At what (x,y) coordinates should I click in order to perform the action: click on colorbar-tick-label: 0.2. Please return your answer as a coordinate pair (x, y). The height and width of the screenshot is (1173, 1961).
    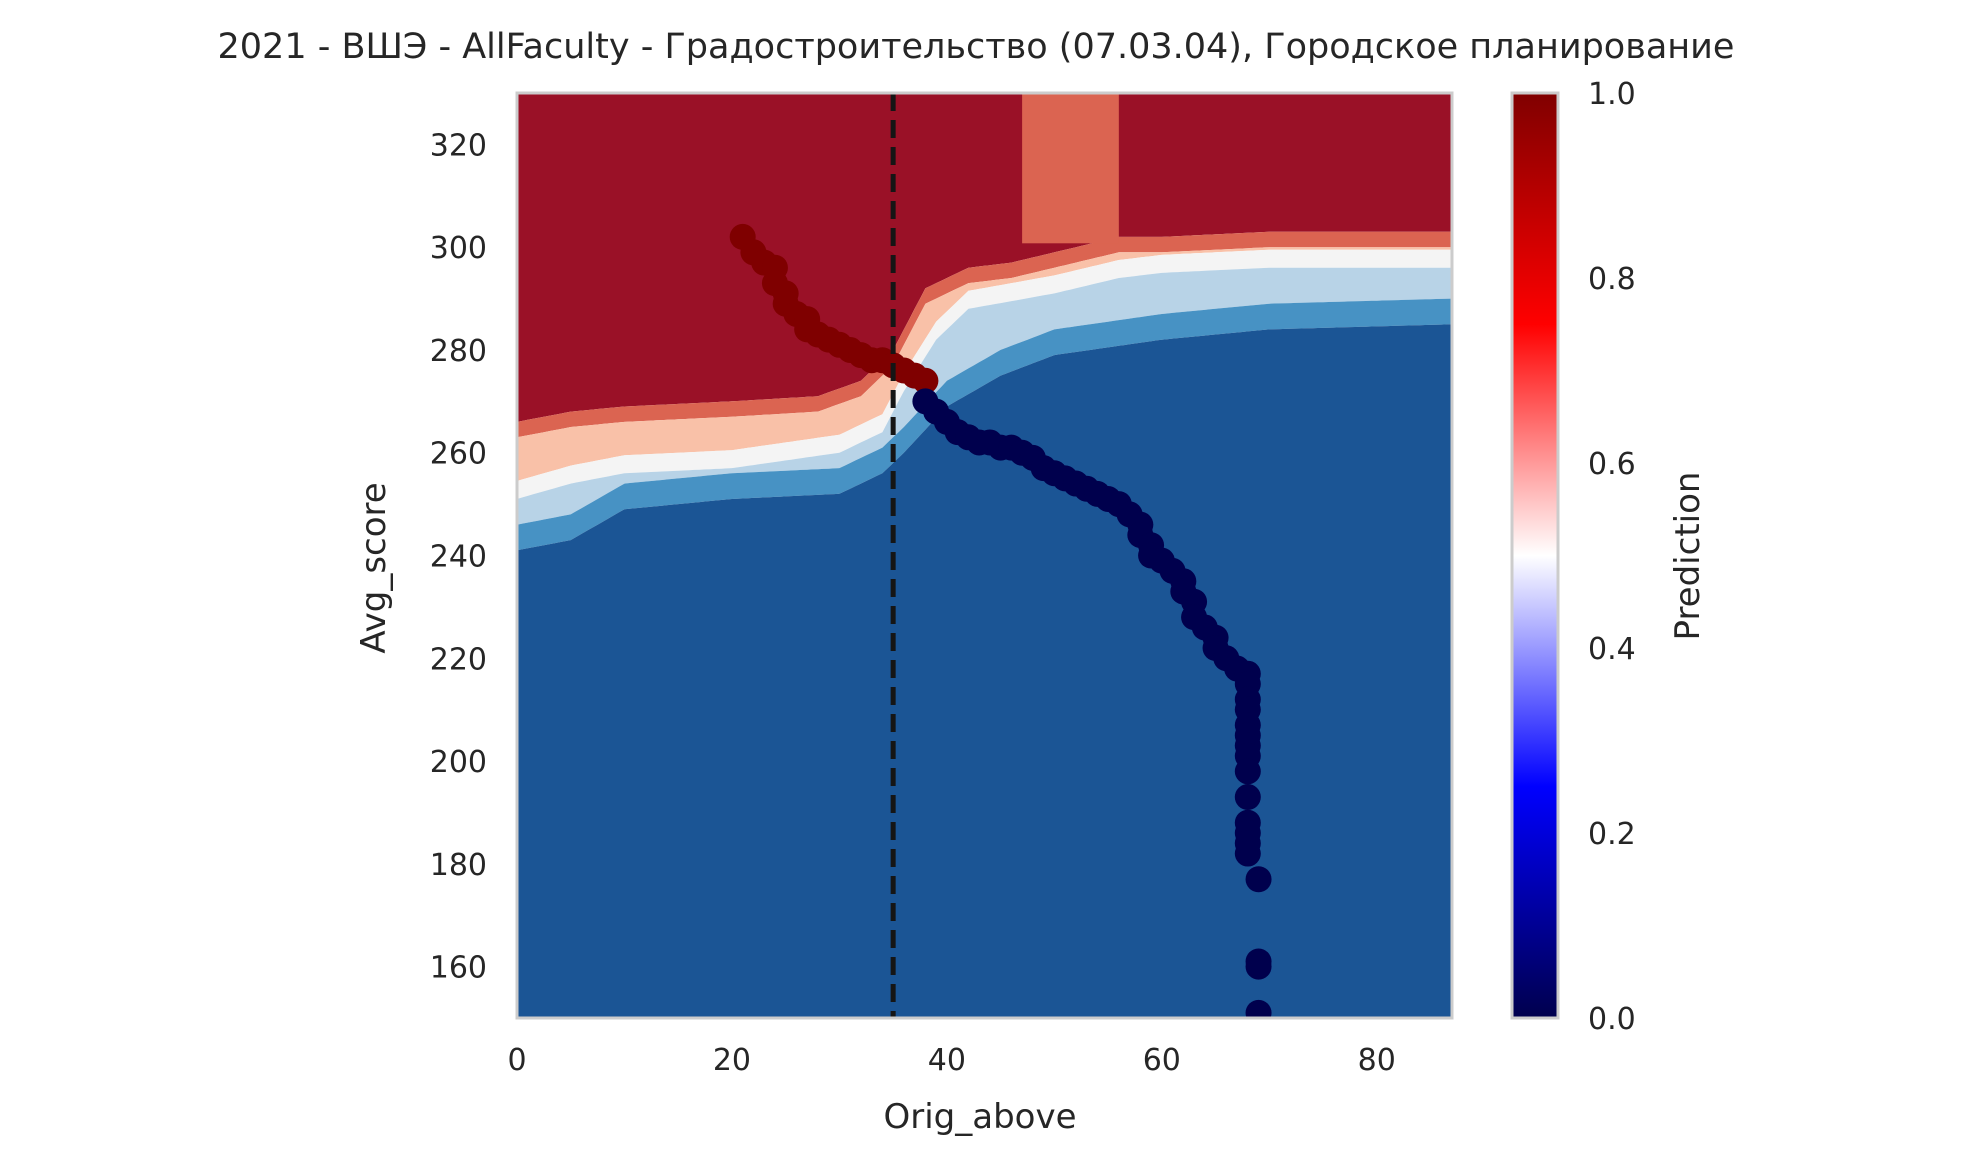
    Looking at the image, I should click on (1612, 834).